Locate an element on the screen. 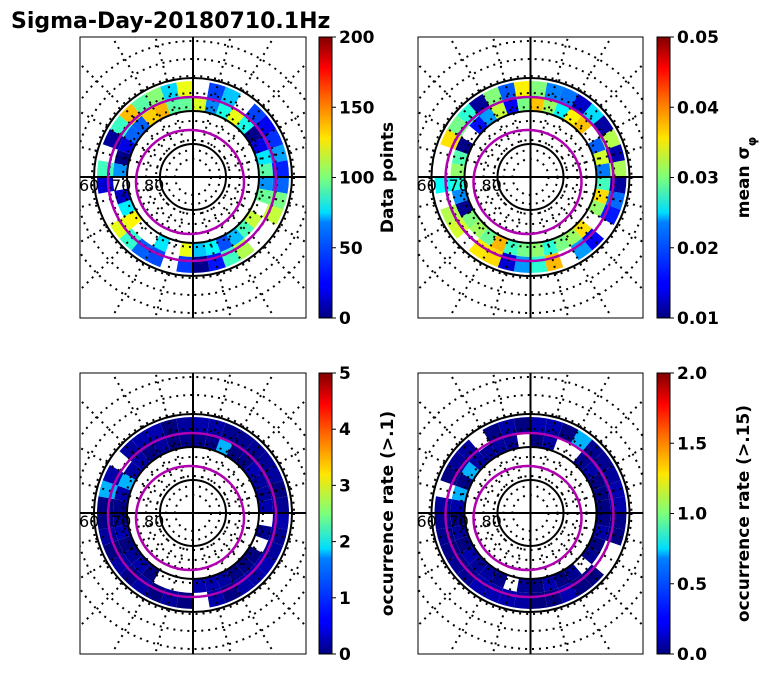  colorbar-tick-label: 100 is located at coordinates (357, 179).